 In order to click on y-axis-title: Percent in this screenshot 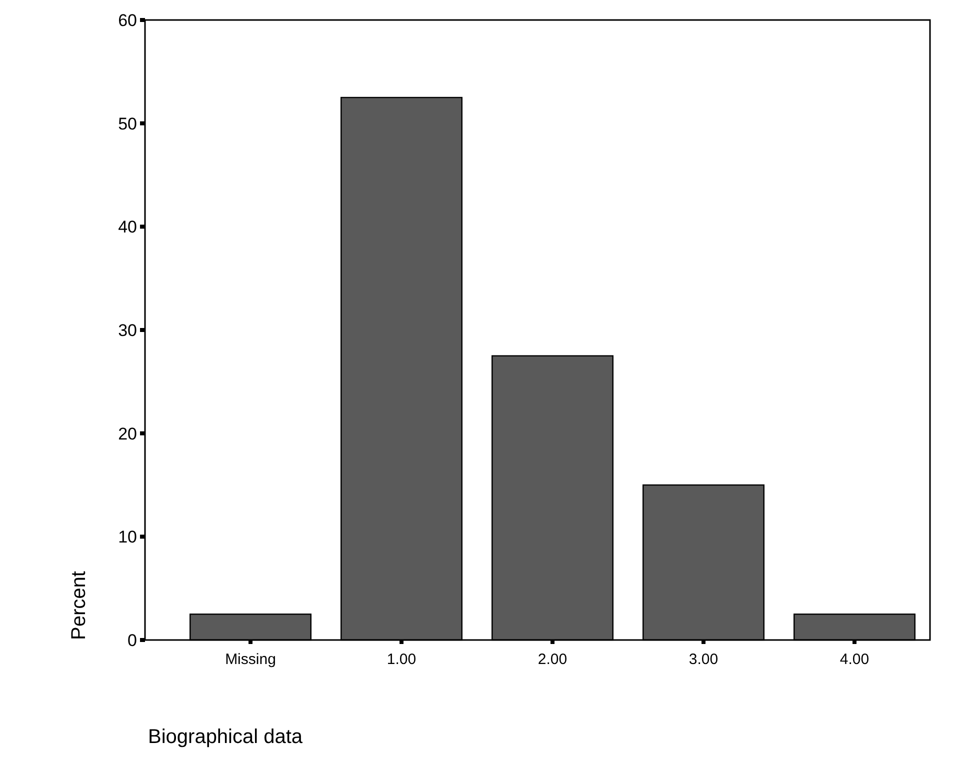, I will do `click(79, 605)`.